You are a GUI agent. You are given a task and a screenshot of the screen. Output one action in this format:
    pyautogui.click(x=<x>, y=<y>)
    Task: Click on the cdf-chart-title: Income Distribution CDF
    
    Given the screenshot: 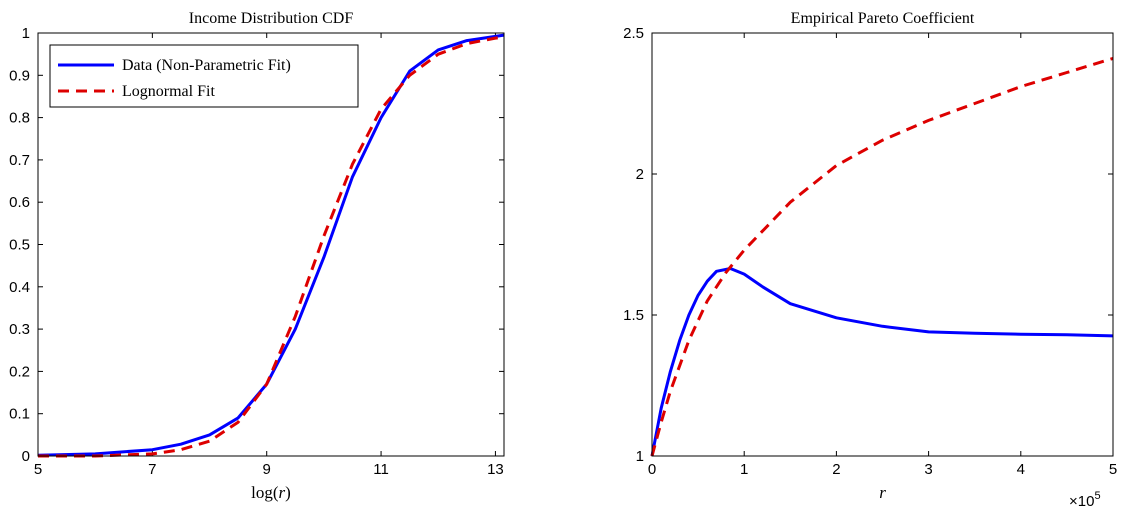 What is the action you would take?
    pyautogui.click(x=271, y=18)
    